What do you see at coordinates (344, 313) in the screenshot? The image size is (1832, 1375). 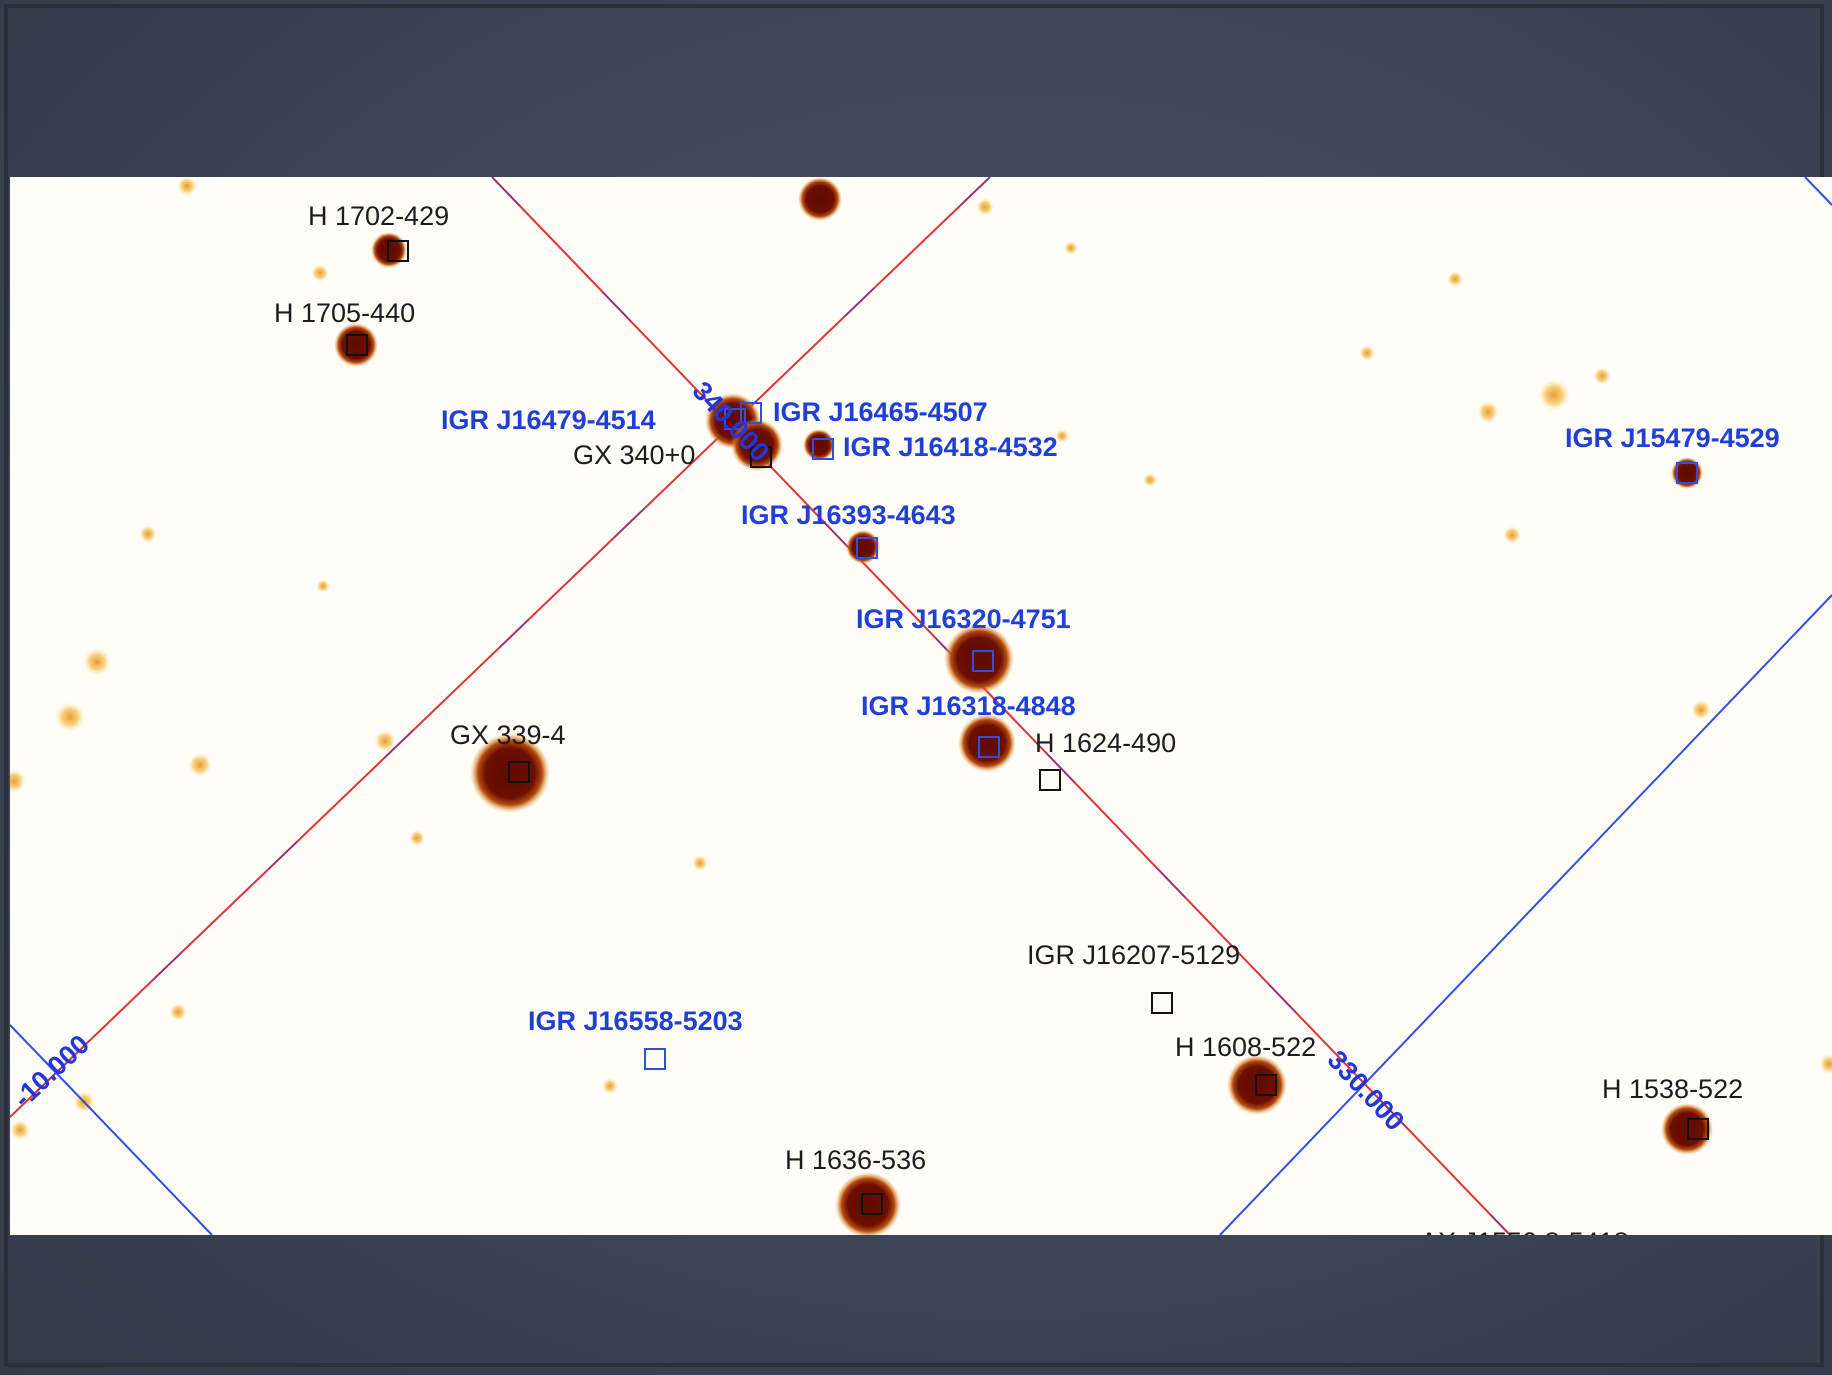 I see `label-h1705-440: H 1705-440` at bounding box center [344, 313].